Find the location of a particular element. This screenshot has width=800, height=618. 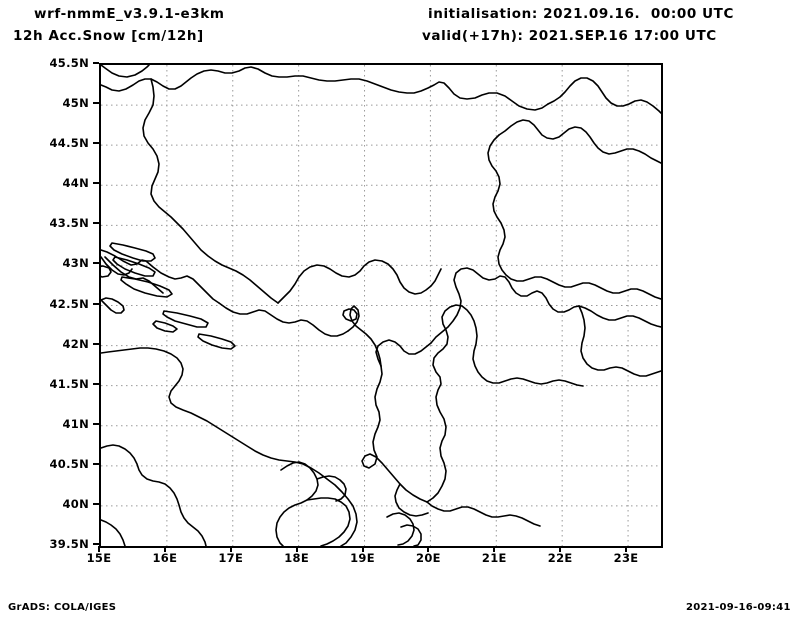

x-axis-tick-label: 20E is located at coordinates (428, 558).